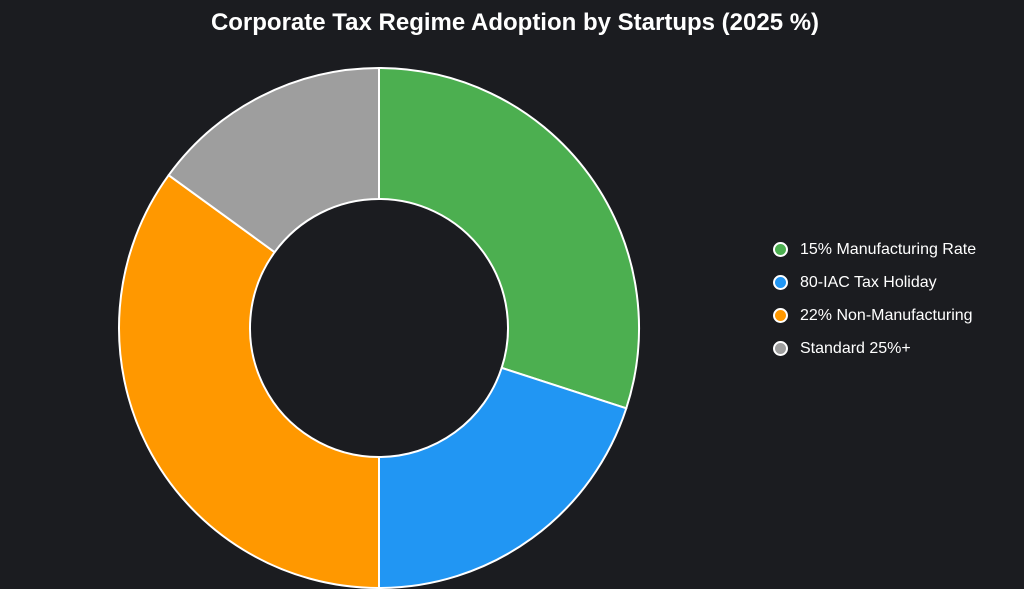 Image resolution: width=1024 pixels, height=589 pixels. What do you see at coordinates (503, 477) in the screenshot?
I see `slice-80-iac-tax-holiday` at bounding box center [503, 477].